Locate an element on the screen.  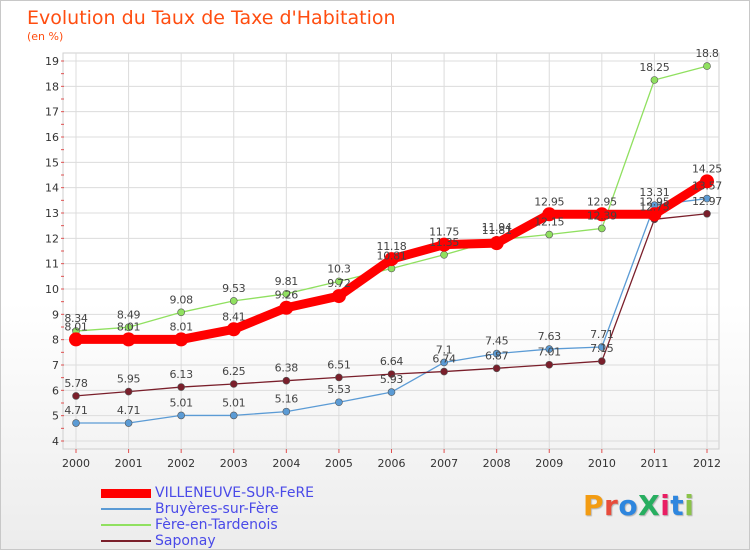
legend-item: Bruyères-sur-Fère is located at coordinates (207, 509).